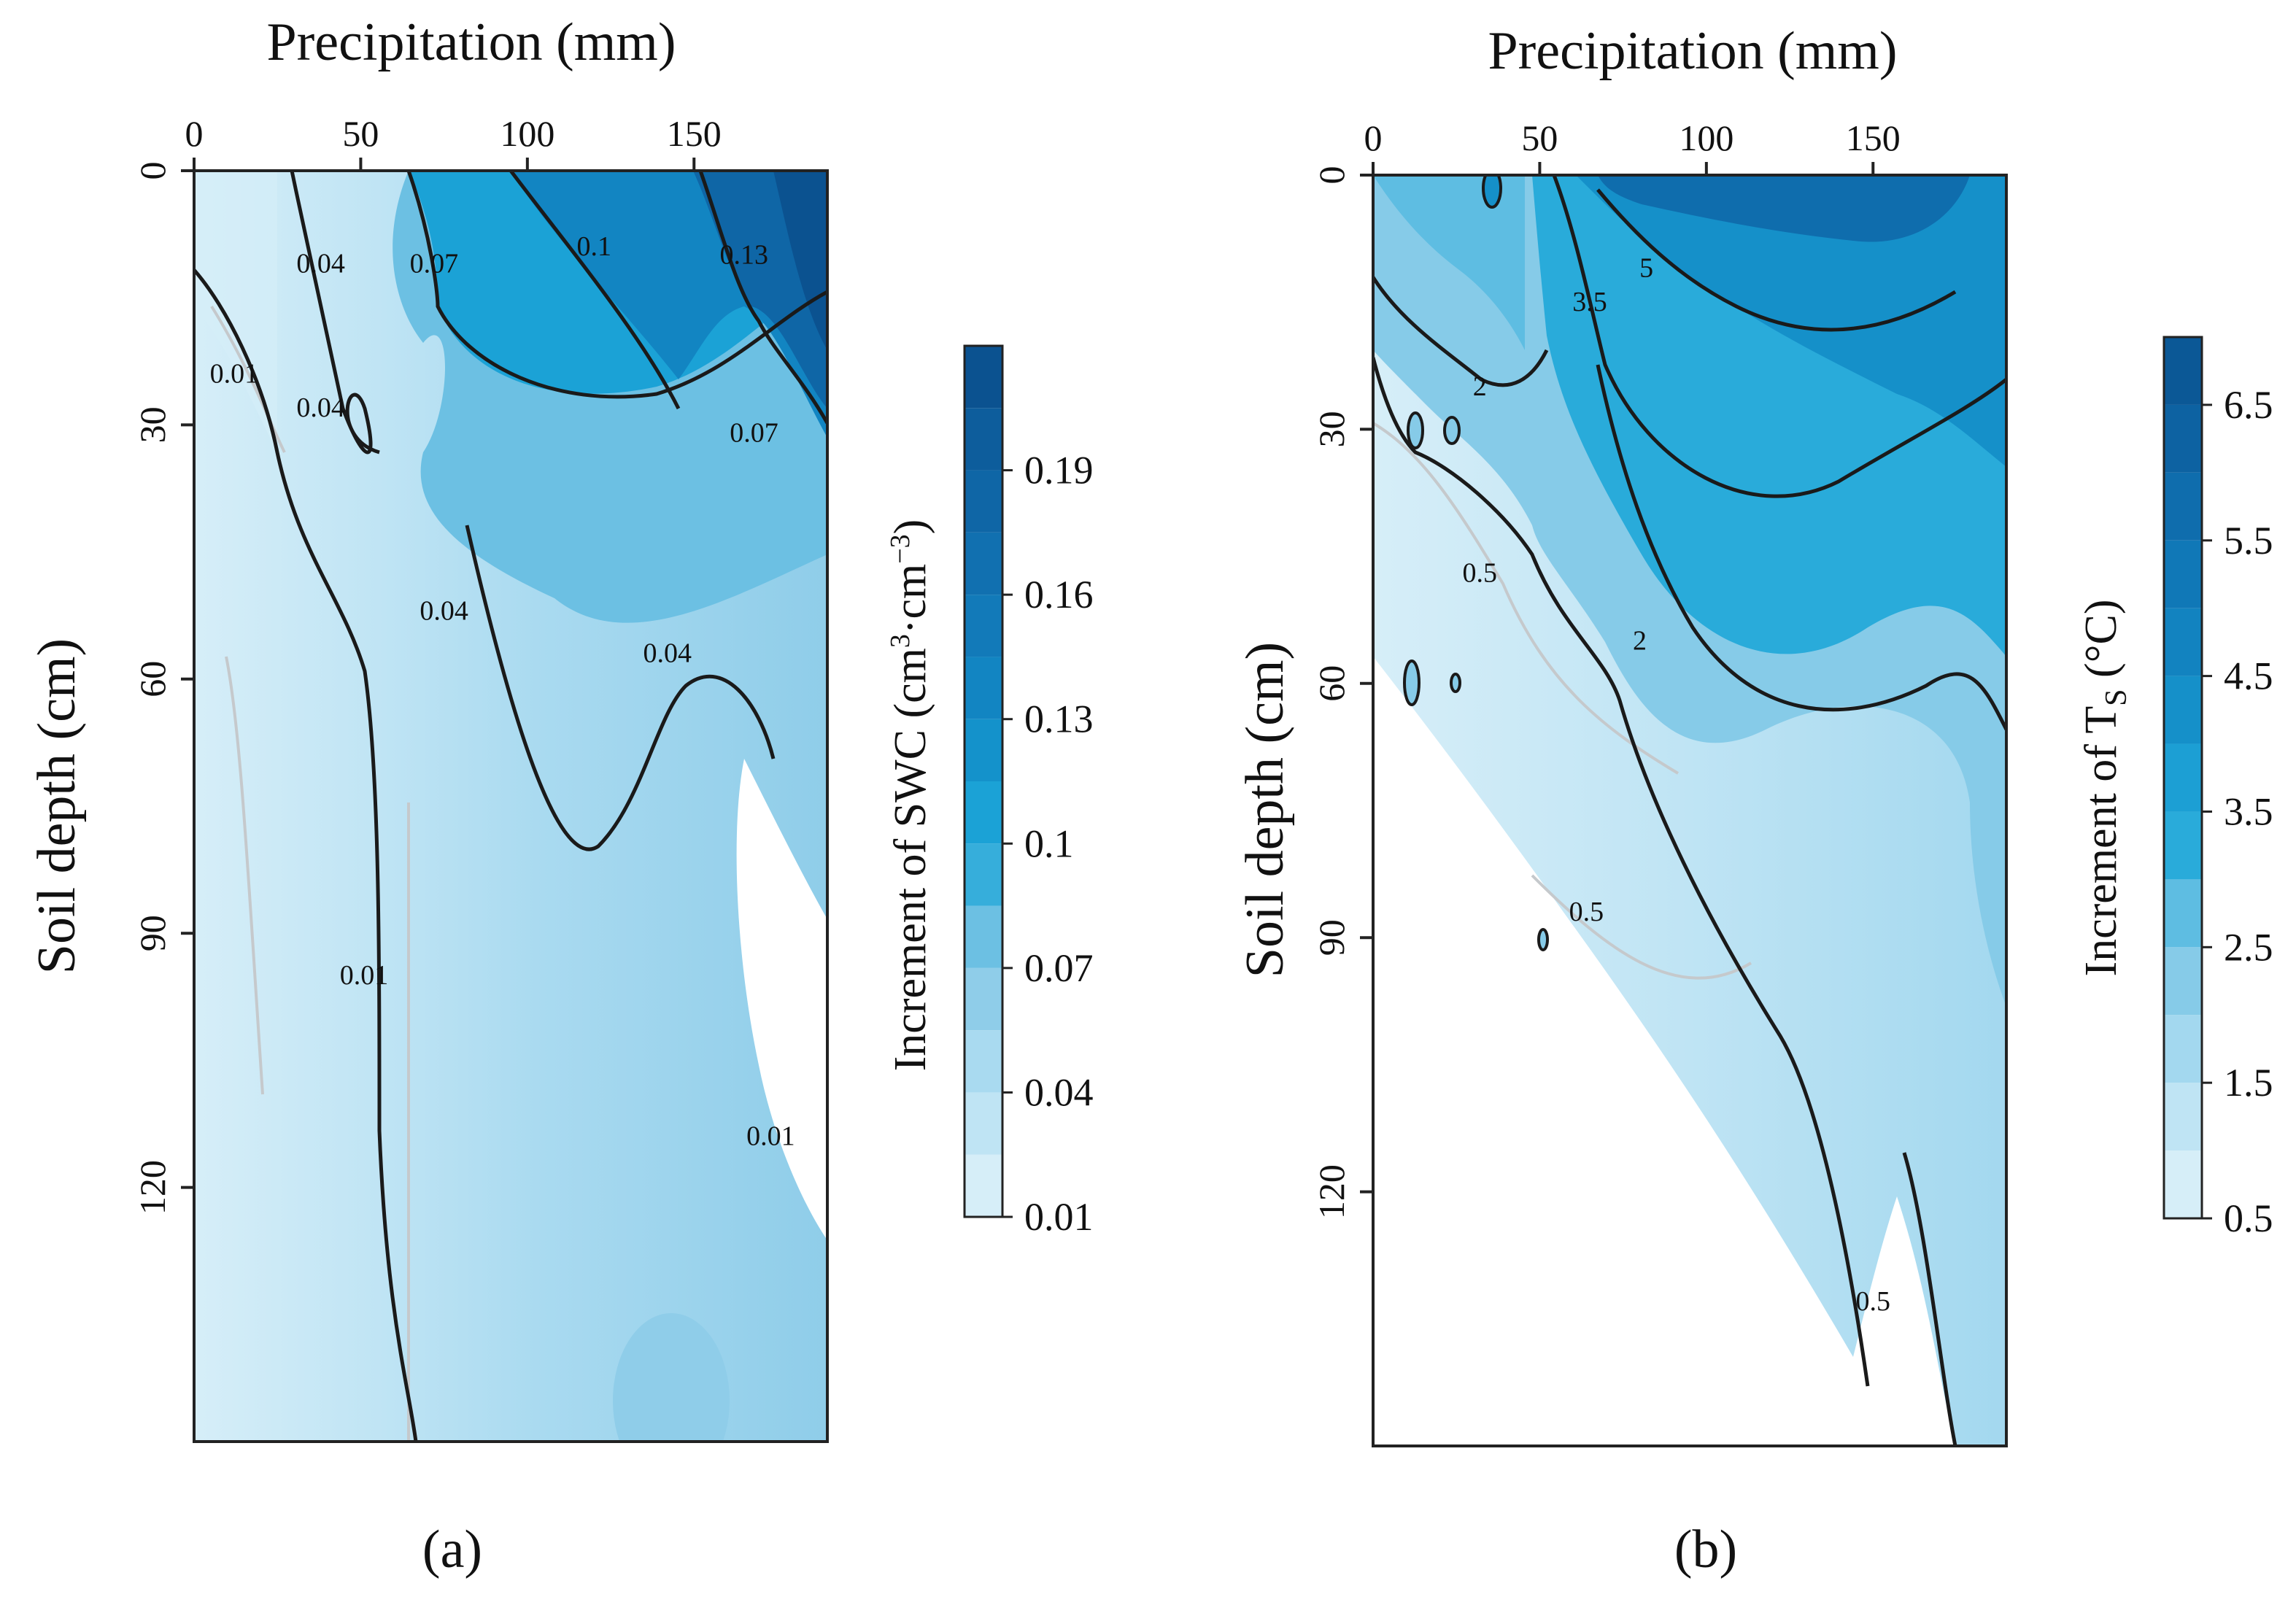  Describe the element at coordinates (1049, 843) in the screenshot. I see `colorbar-tick-label: 0.1` at that location.